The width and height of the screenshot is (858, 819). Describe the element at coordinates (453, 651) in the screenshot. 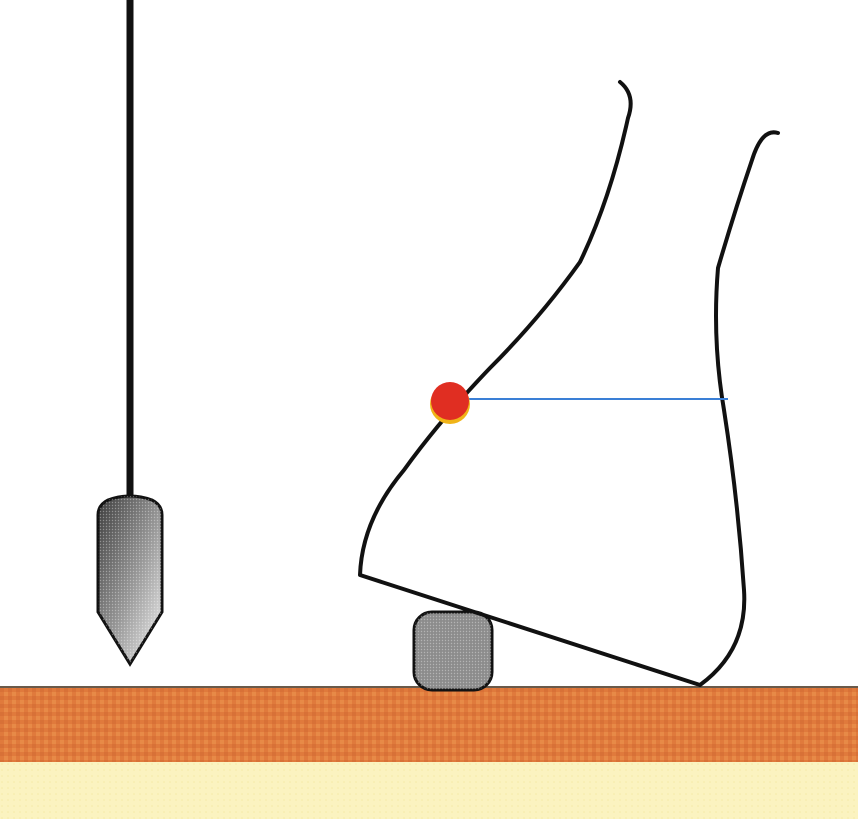

I see `support-block` at that location.